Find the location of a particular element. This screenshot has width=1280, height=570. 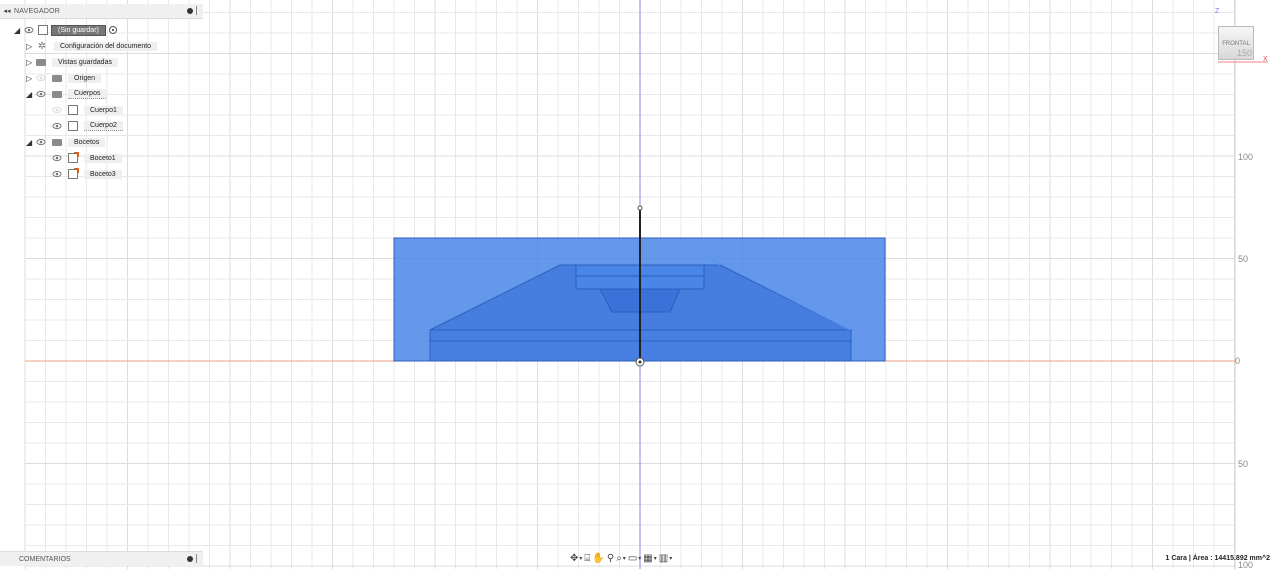

tree-item-sketch3: Boceto3 is located at coordinates (87, 174).